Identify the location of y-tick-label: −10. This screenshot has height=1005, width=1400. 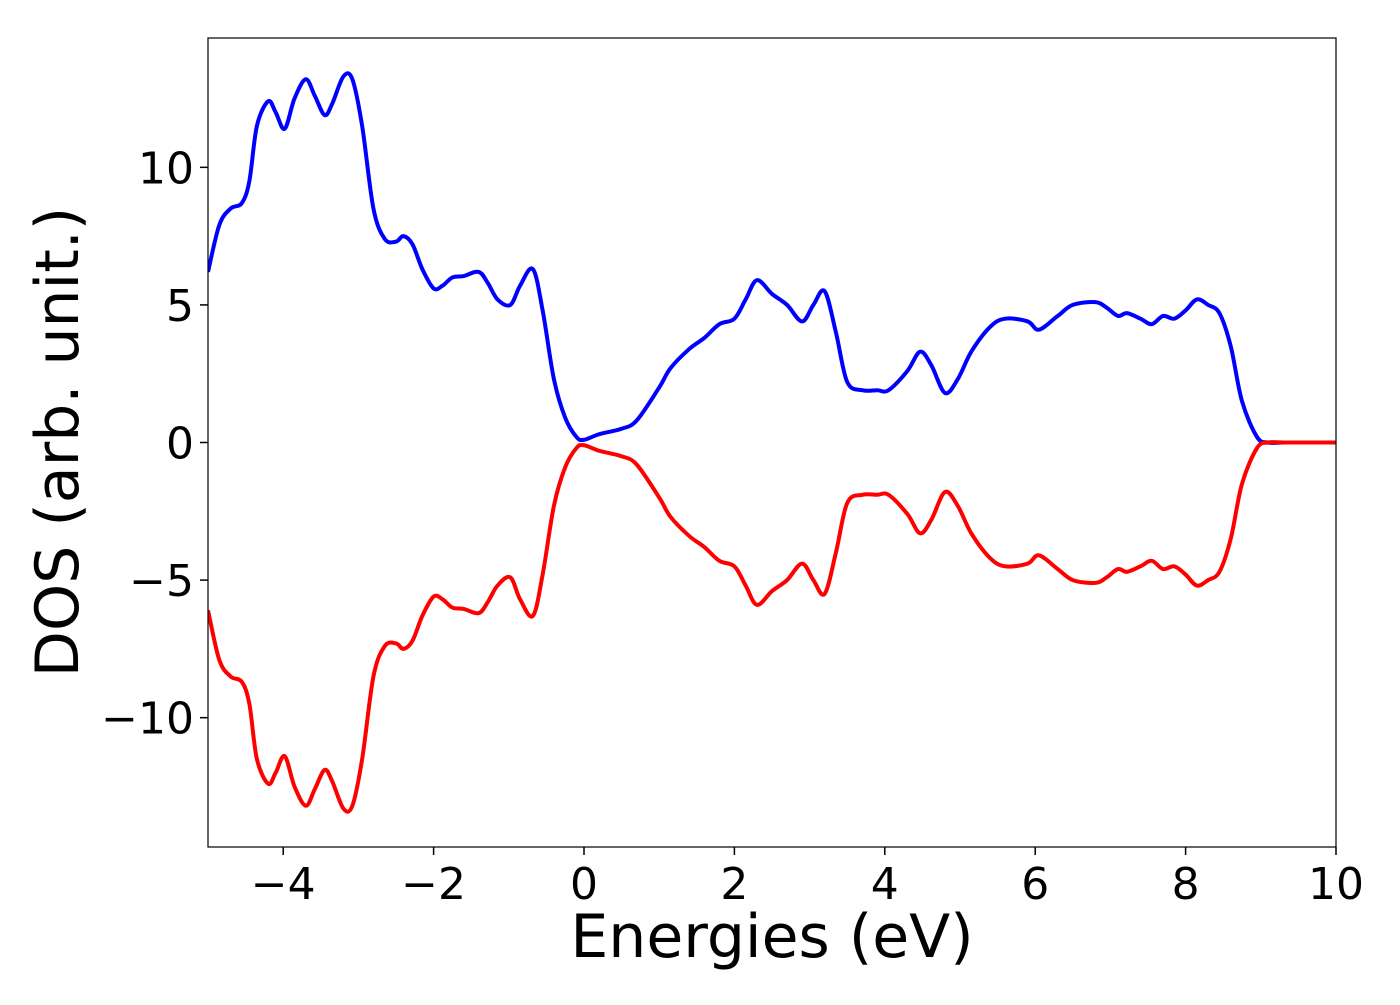
(147, 719).